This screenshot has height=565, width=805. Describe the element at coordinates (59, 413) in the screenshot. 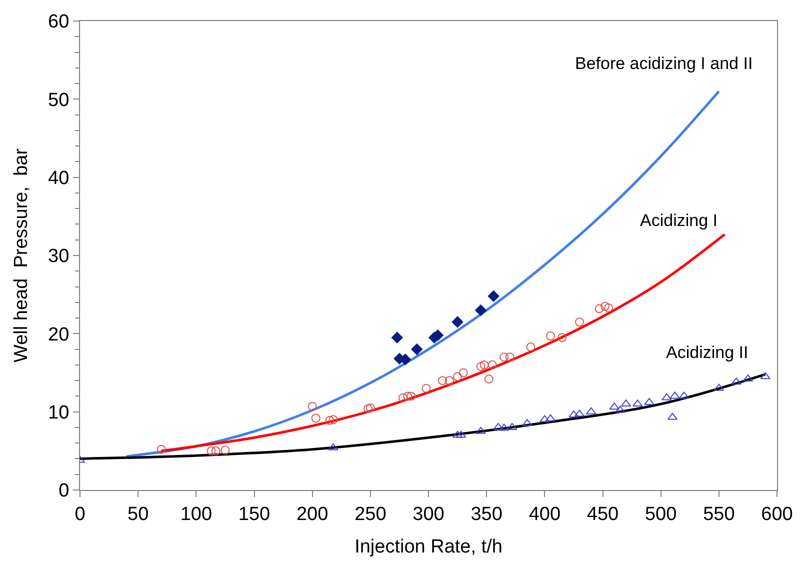

I see `y-tick-label: 10` at that location.